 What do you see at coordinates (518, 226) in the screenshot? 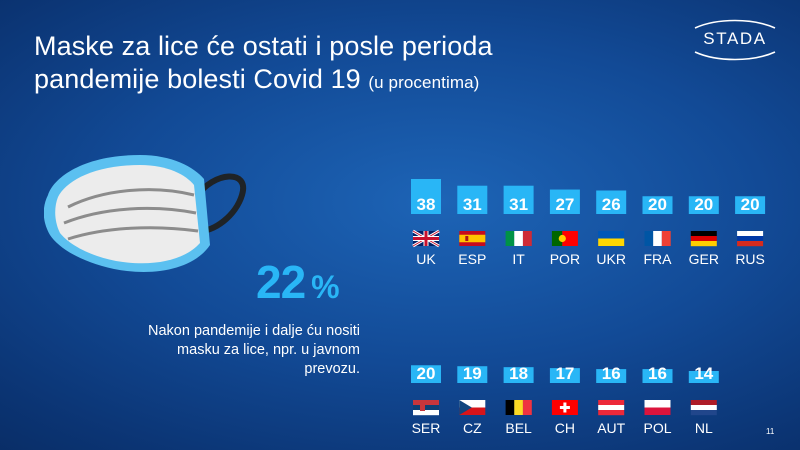
I see `bar-group-it: 31 IT` at bounding box center [518, 226].